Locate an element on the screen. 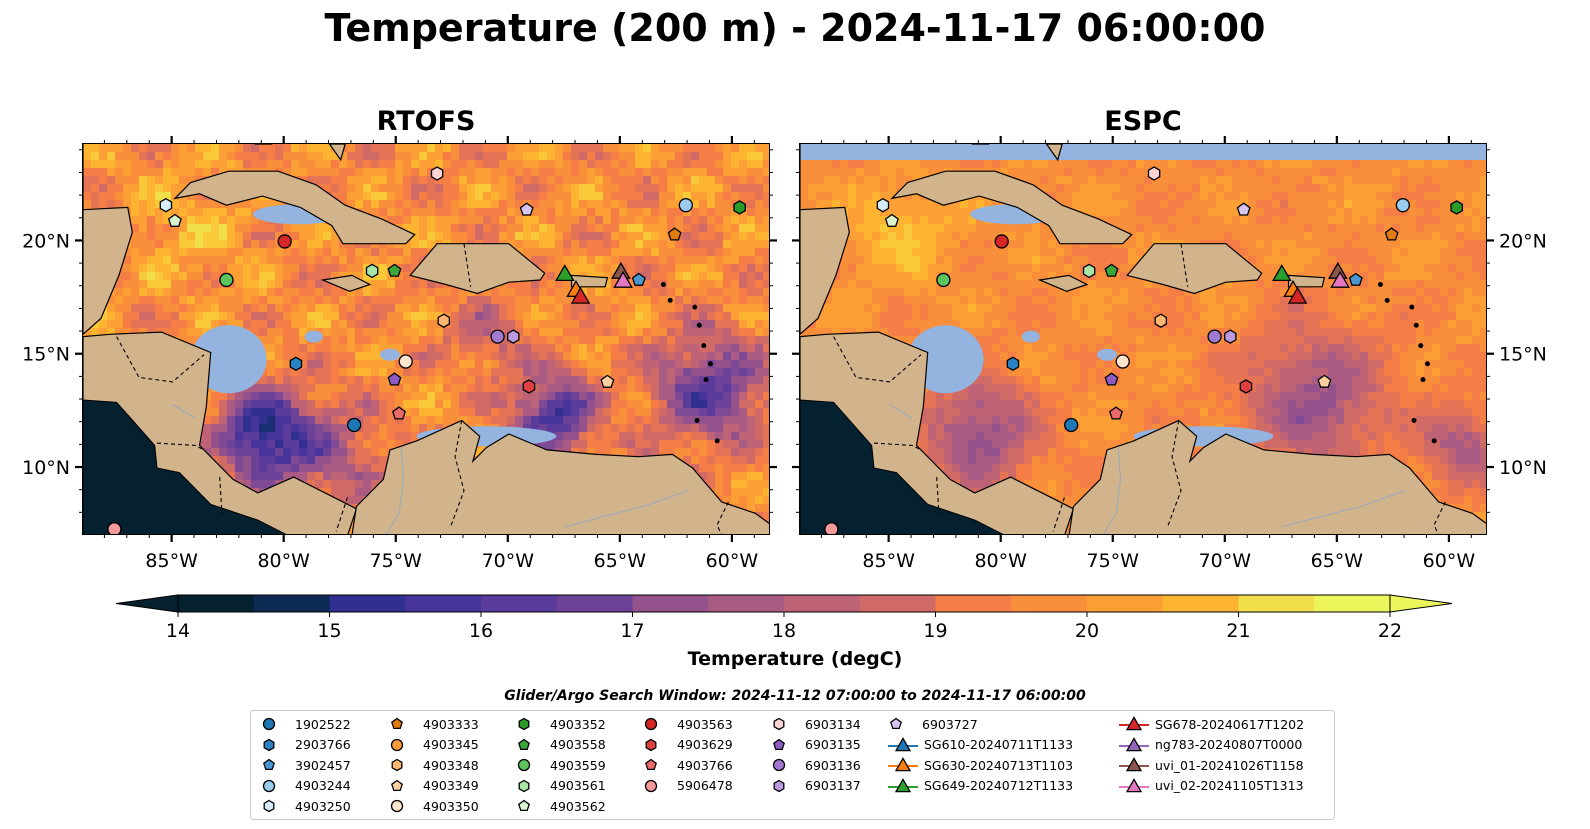 The height and width of the screenshot is (829, 1590). land-yucatan is located at coordinates (825, 240).